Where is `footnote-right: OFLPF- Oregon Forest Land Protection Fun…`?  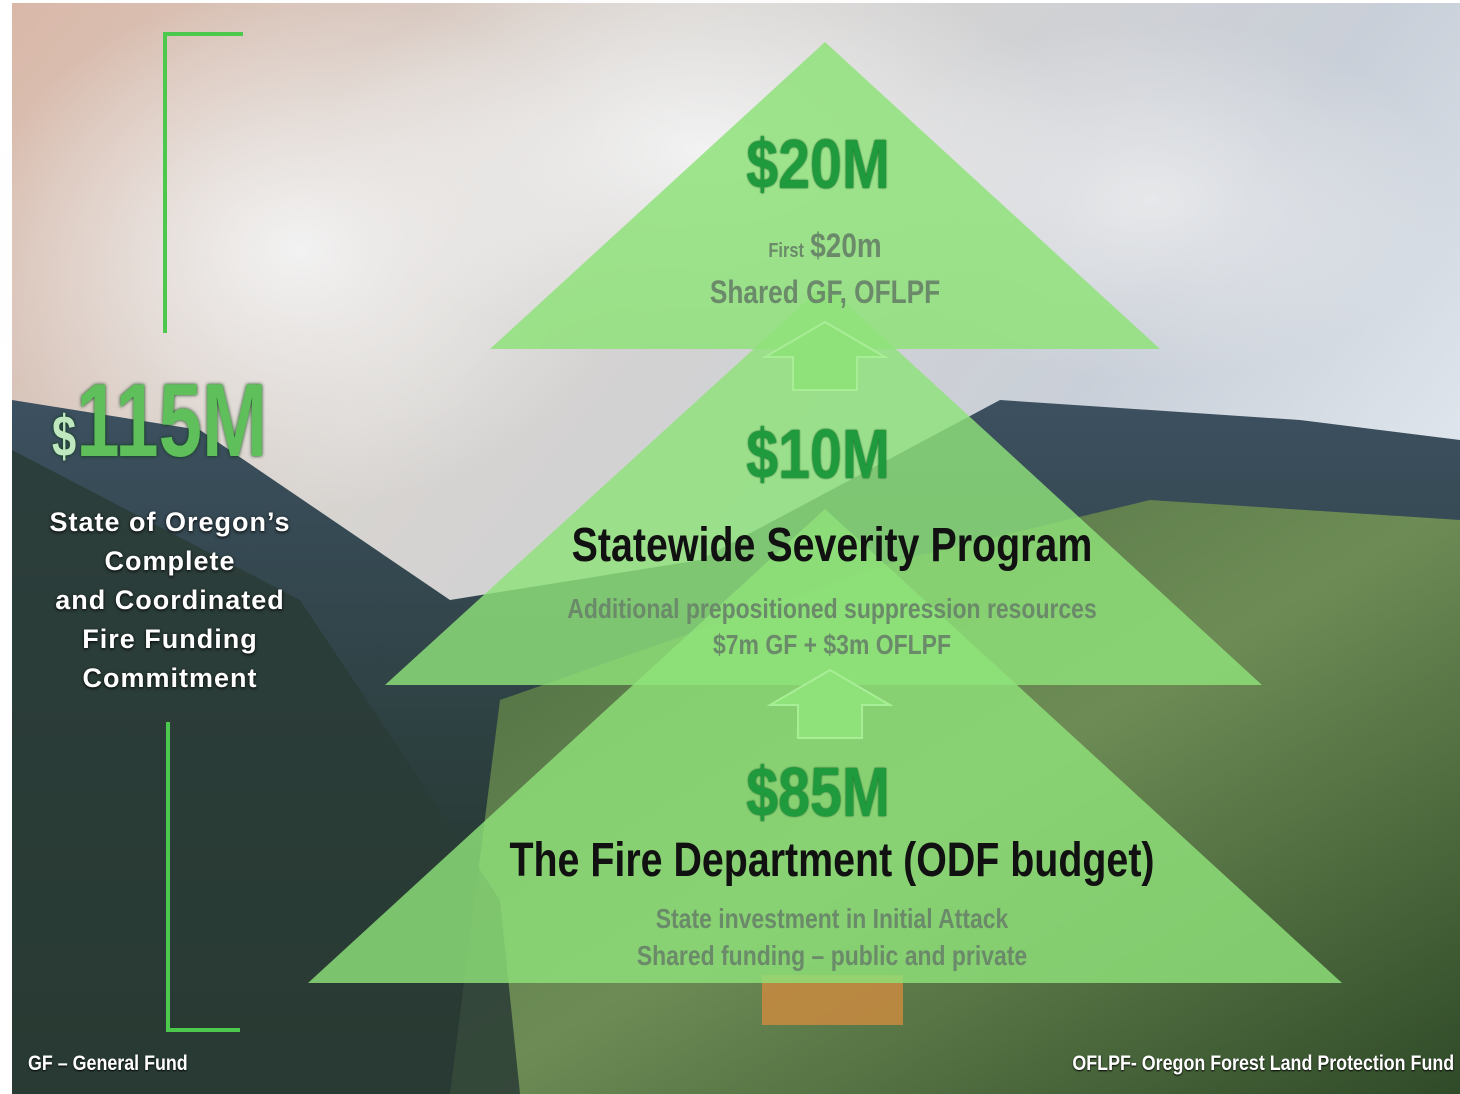
footnote-right: OFLPF- Oregon Forest Land Protection Fun… is located at coordinates (1263, 1063).